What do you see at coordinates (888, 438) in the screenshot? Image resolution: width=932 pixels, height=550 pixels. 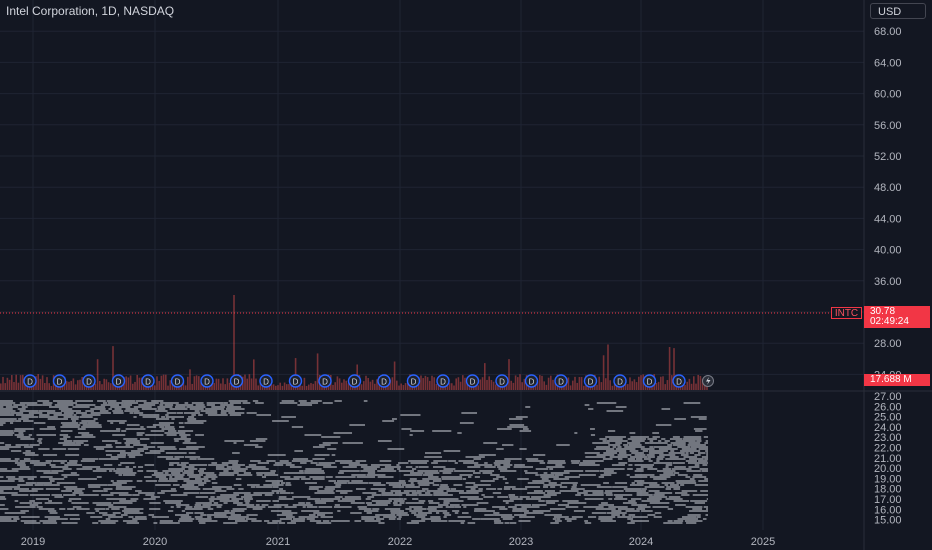 I see `profile-tick-label: 23.00` at bounding box center [888, 438].